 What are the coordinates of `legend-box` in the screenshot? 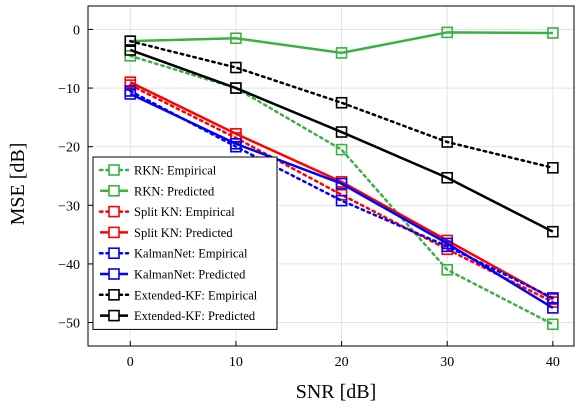 It's located at (185, 243).